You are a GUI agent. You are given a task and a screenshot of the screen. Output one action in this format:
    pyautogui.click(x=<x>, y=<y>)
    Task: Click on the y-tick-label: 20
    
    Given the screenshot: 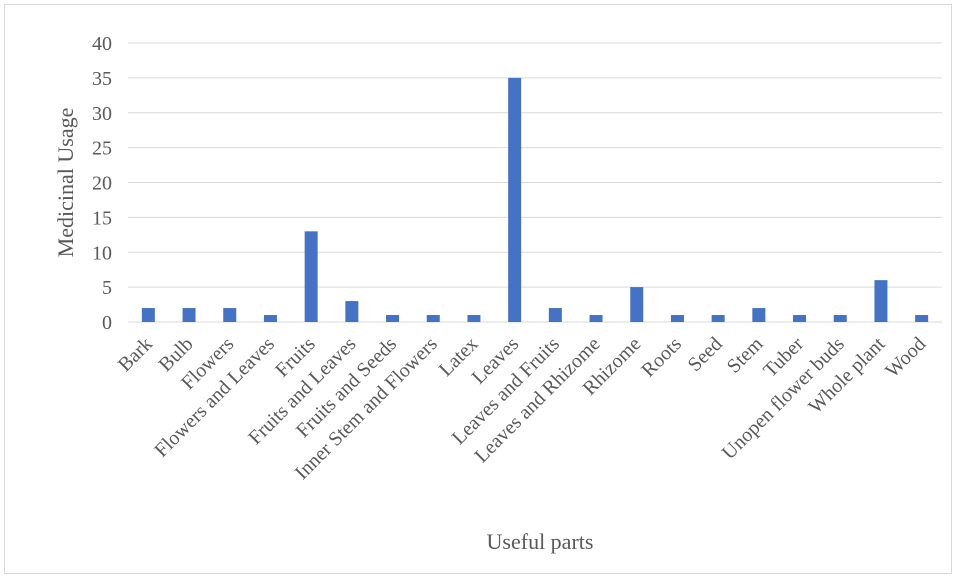 What is the action you would take?
    pyautogui.click(x=102, y=184)
    